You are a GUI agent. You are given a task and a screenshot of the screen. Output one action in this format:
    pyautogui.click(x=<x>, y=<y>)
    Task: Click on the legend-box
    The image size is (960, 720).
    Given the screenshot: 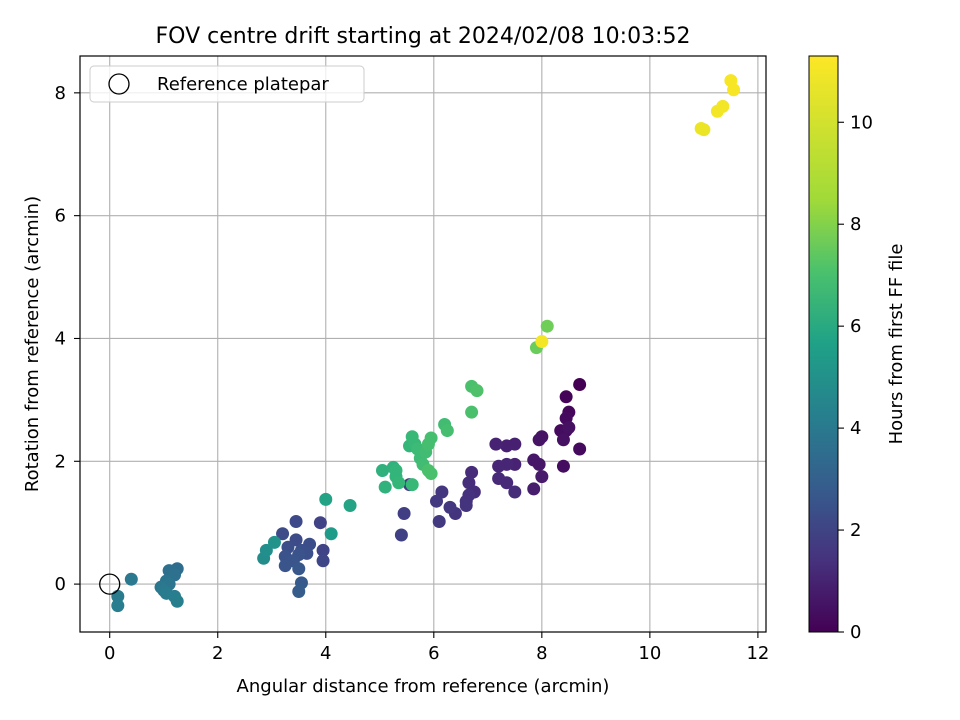 What is the action you would take?
    pyautogui.click(x=227, y=84)
    